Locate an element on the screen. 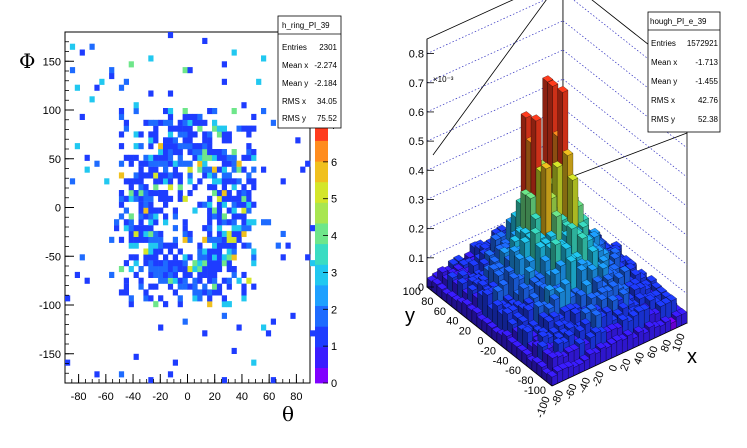 The height and width of the screenshot is (448, 747). y-tick-label: -100 is located at coordinates (50, 306).